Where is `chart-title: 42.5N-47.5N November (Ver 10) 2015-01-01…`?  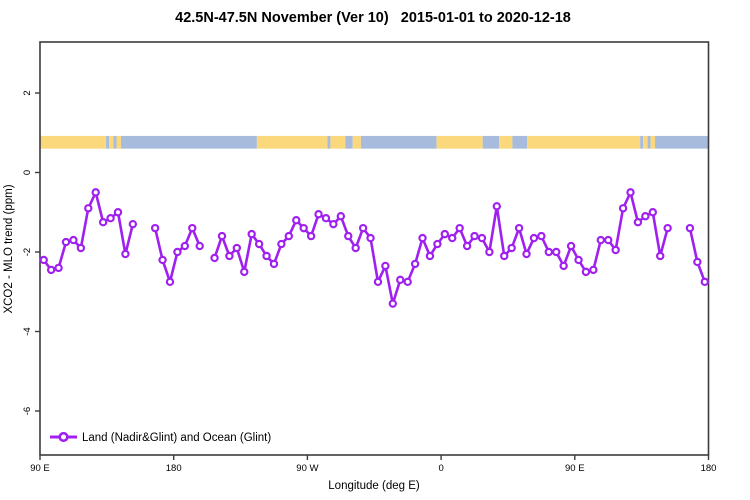 chart-title: 42.5N-47.5N November (Ver 10) 2015-01-01… is located at coordinates (373, 18).